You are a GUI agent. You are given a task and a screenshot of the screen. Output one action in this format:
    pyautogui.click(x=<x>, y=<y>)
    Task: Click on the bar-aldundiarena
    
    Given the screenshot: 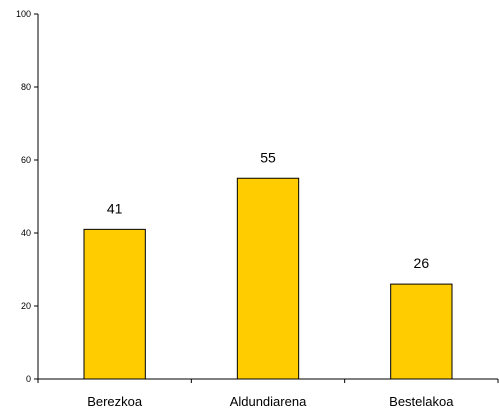 What is the action you would take?
    pyautogui.click(x=268, y=278)
    